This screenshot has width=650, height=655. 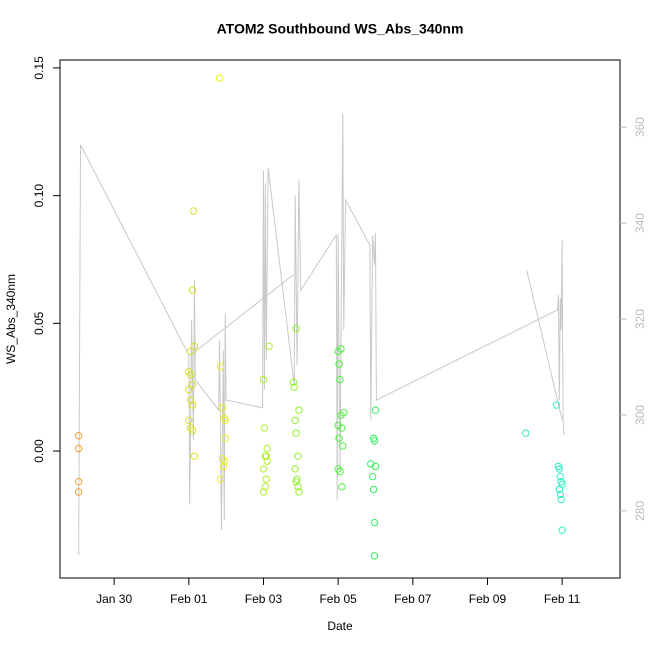 What do you see at coordinates (640, 415) in the screenshot?
I see `y2-tick-label: 300` at bounding box center [640, 415].